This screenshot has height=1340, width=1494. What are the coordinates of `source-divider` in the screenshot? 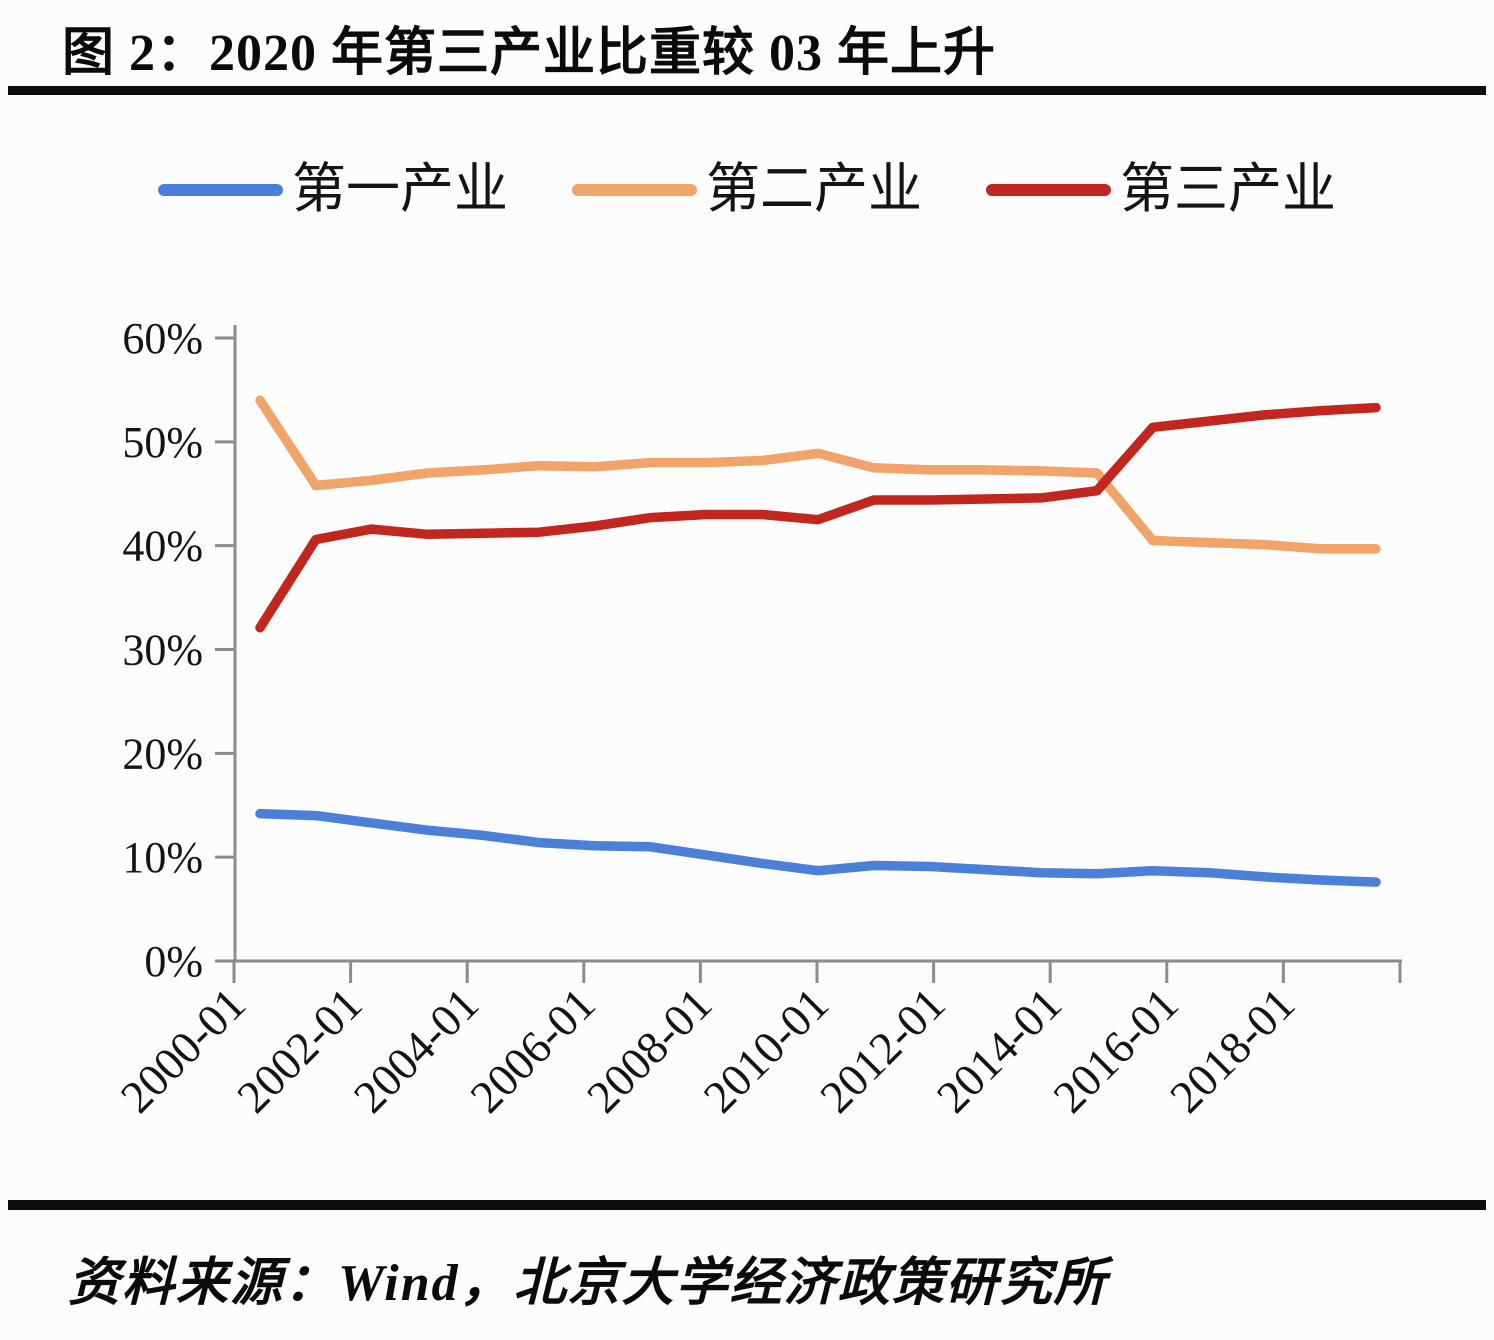 It's located at (747, 1205).